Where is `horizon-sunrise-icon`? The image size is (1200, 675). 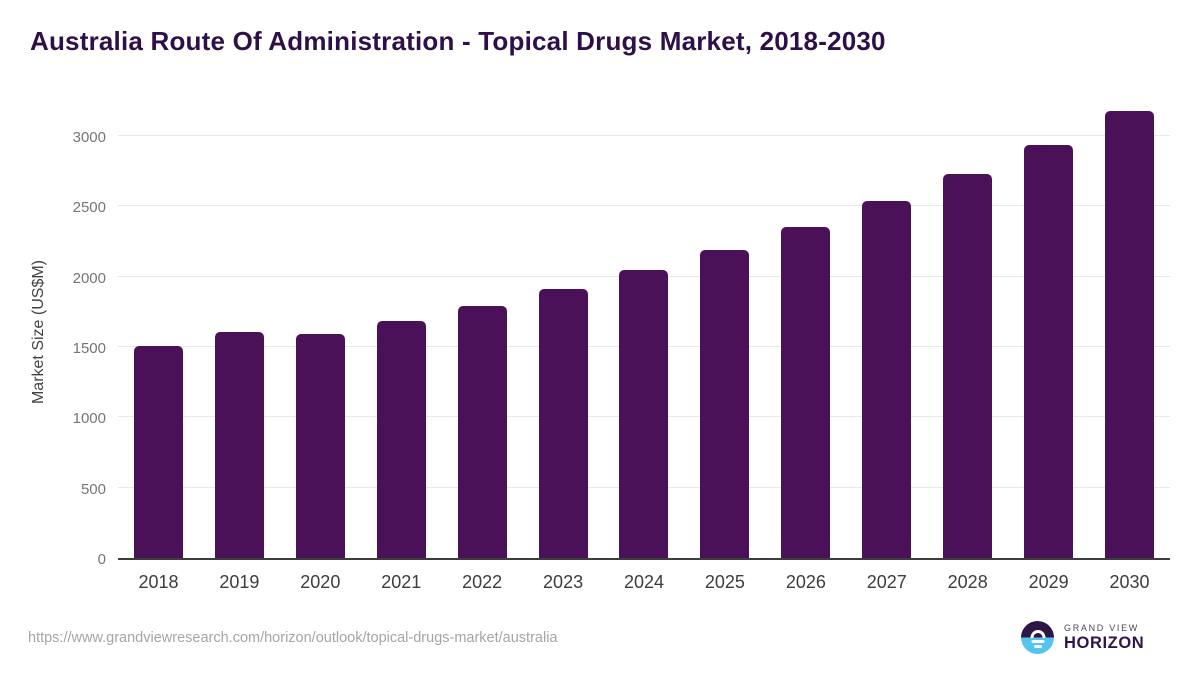
horizon-sunrise-icon is located at coordinates (1037, 637).